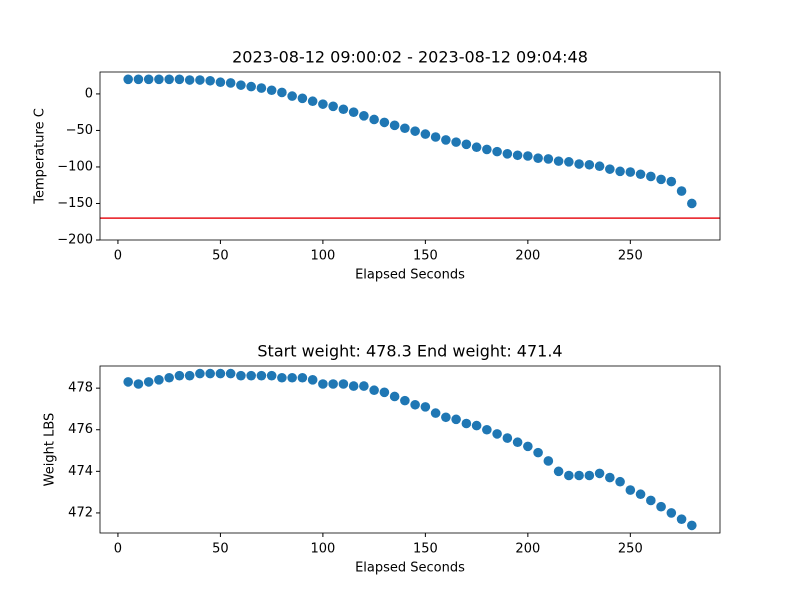 The width and height of the screenshot is (800, 600). I want to click on y-tick-label: 472, so click(80, 512).